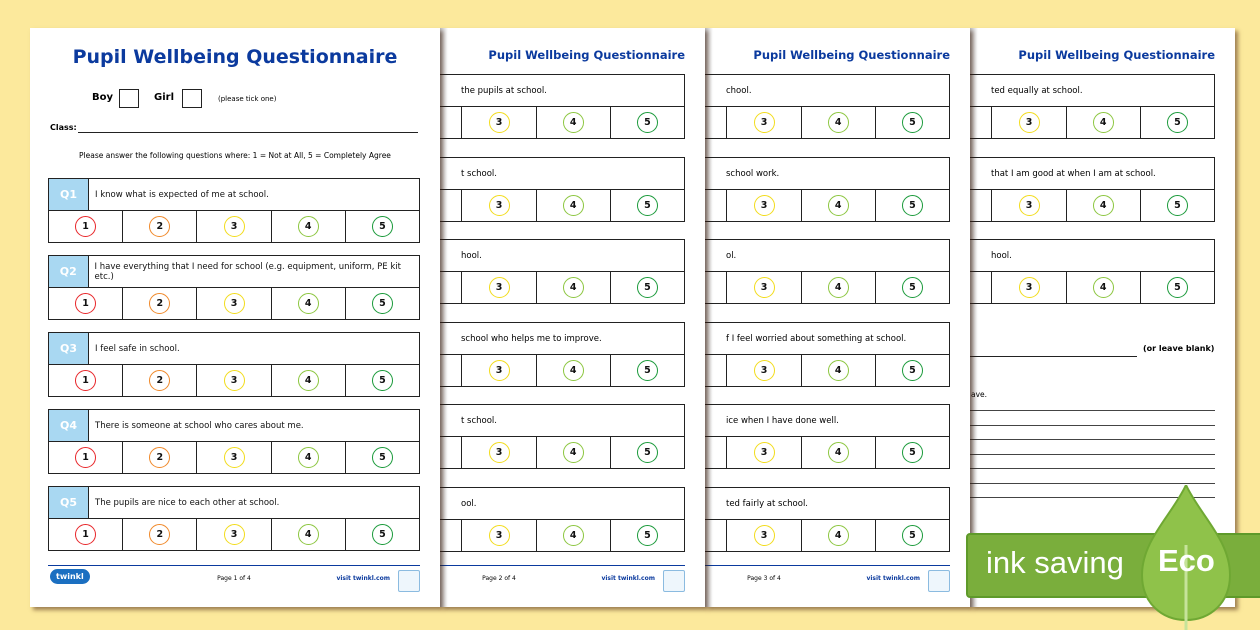  Describe the element at coordinates (1053, 356) in the screenshot. I see `name-field` at that location.